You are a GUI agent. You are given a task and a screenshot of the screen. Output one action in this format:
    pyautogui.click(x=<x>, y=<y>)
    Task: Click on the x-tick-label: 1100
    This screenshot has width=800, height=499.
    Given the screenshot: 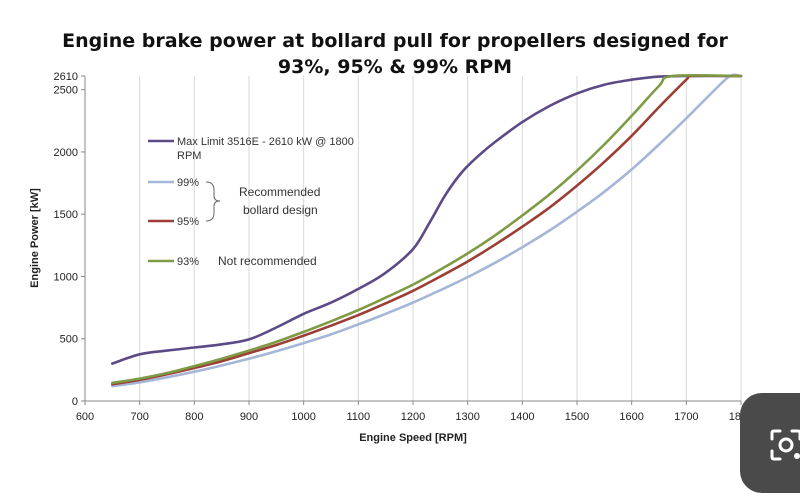 What is the action you would take?
    pyautogui.click(x=359, y=417)
    